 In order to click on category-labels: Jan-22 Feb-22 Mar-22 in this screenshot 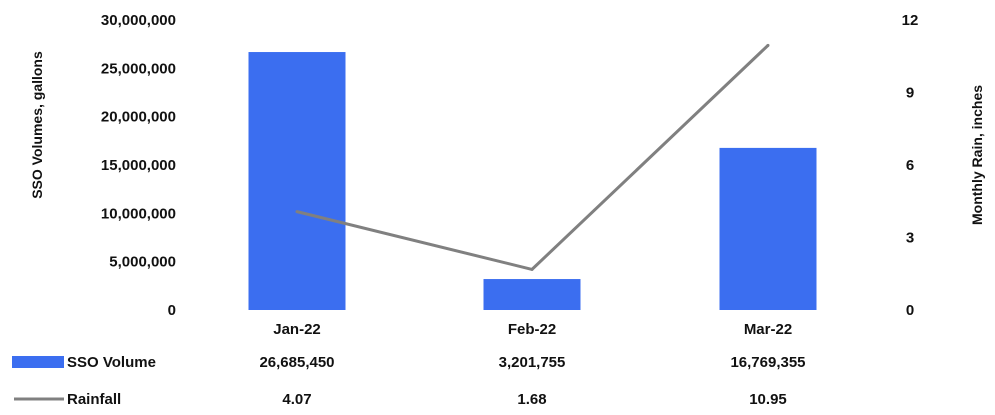, I will do `click(532, 329)`.